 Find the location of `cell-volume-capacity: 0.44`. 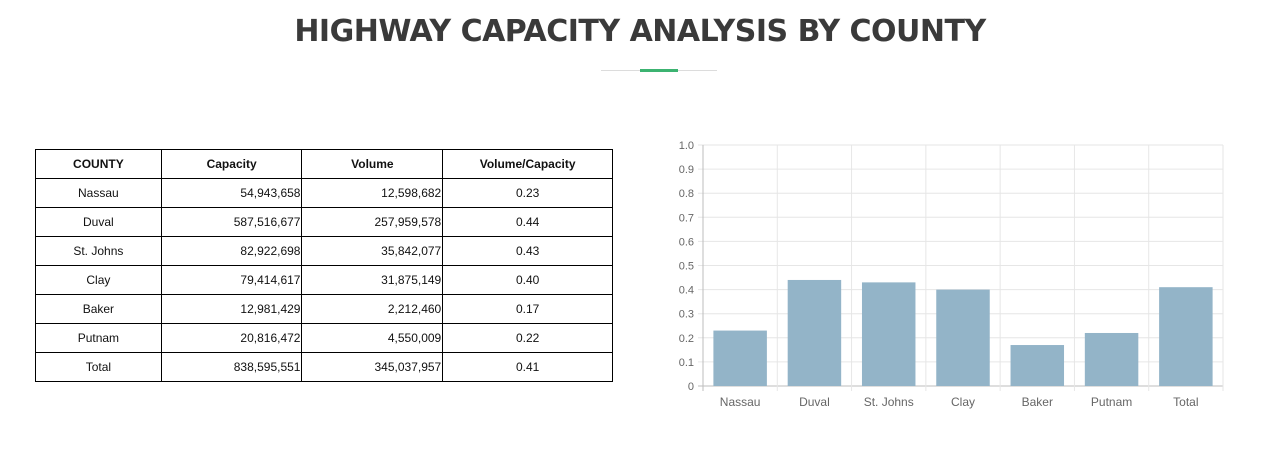

cell-volume-capacity: 0.44 is located at coordinates (527, 222).